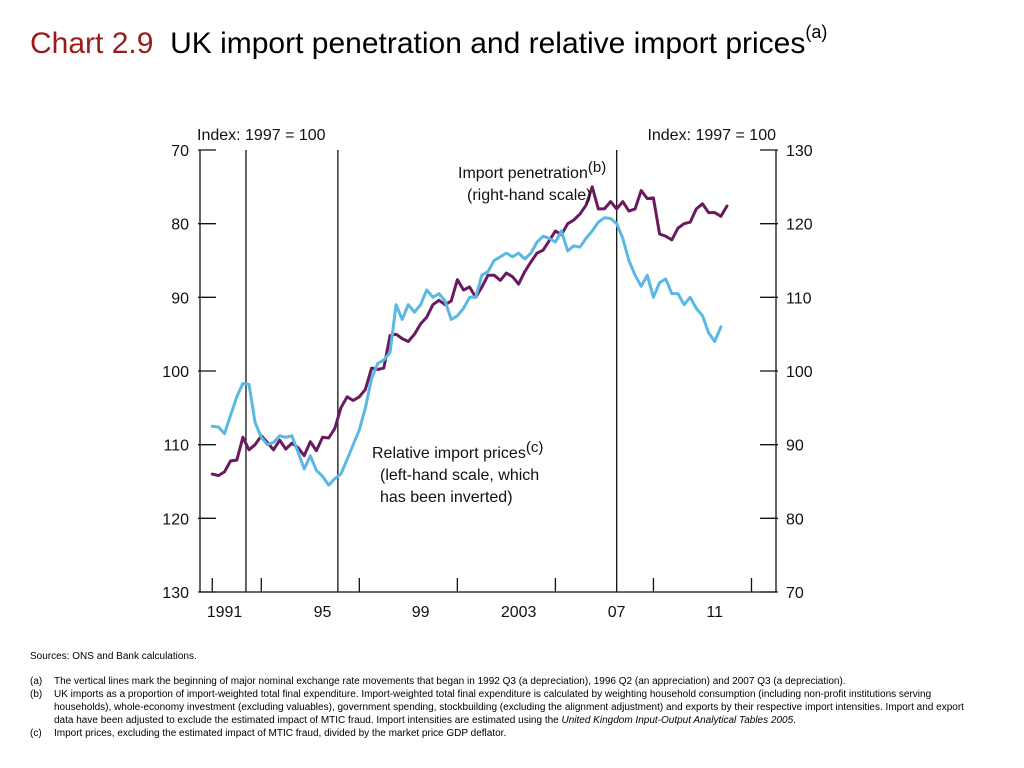  What do you see at coordinates (799, 298) in the screenshot?
I see `right-tick-label: 110` at bounding box center [799, 298].